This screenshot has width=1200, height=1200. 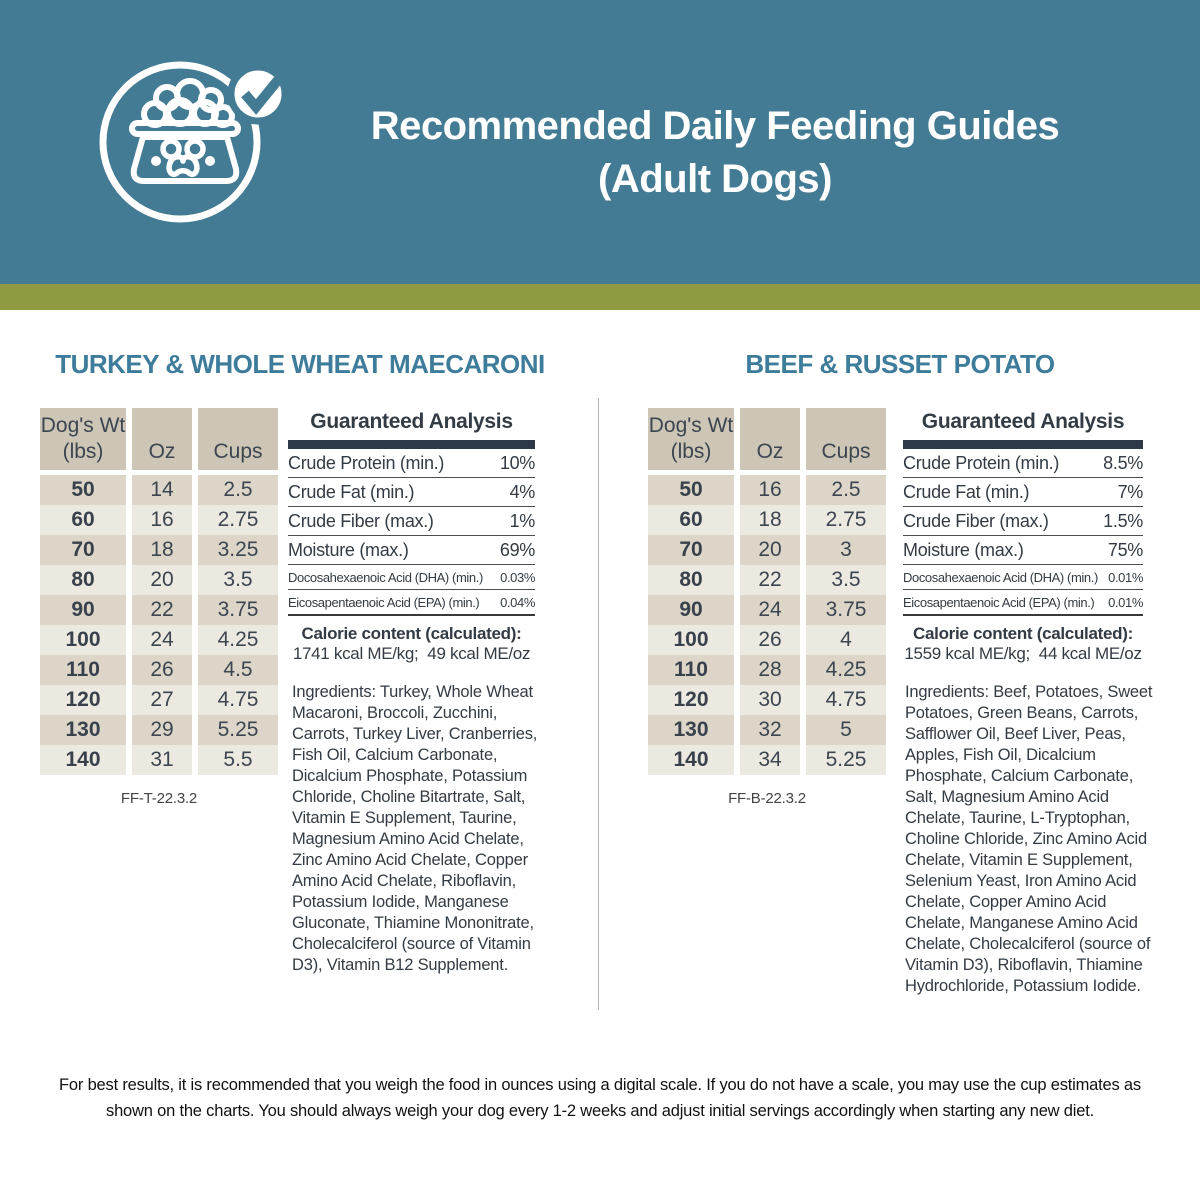 What do you see at coordinates (238, 760) in the screenshot?
I see `cups-cell: 5.5` at bounding box center [238, 760].